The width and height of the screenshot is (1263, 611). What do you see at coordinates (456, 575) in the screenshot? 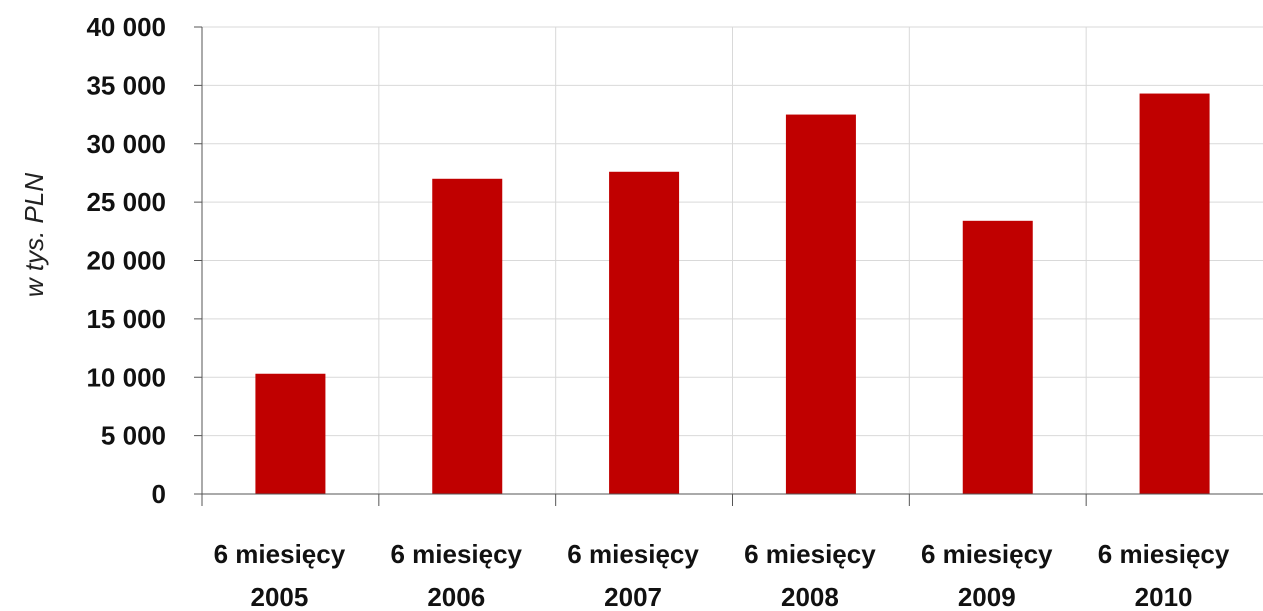
I see `x-category-label: 6 miesięcy 2006` at bounding box center [456, 575].